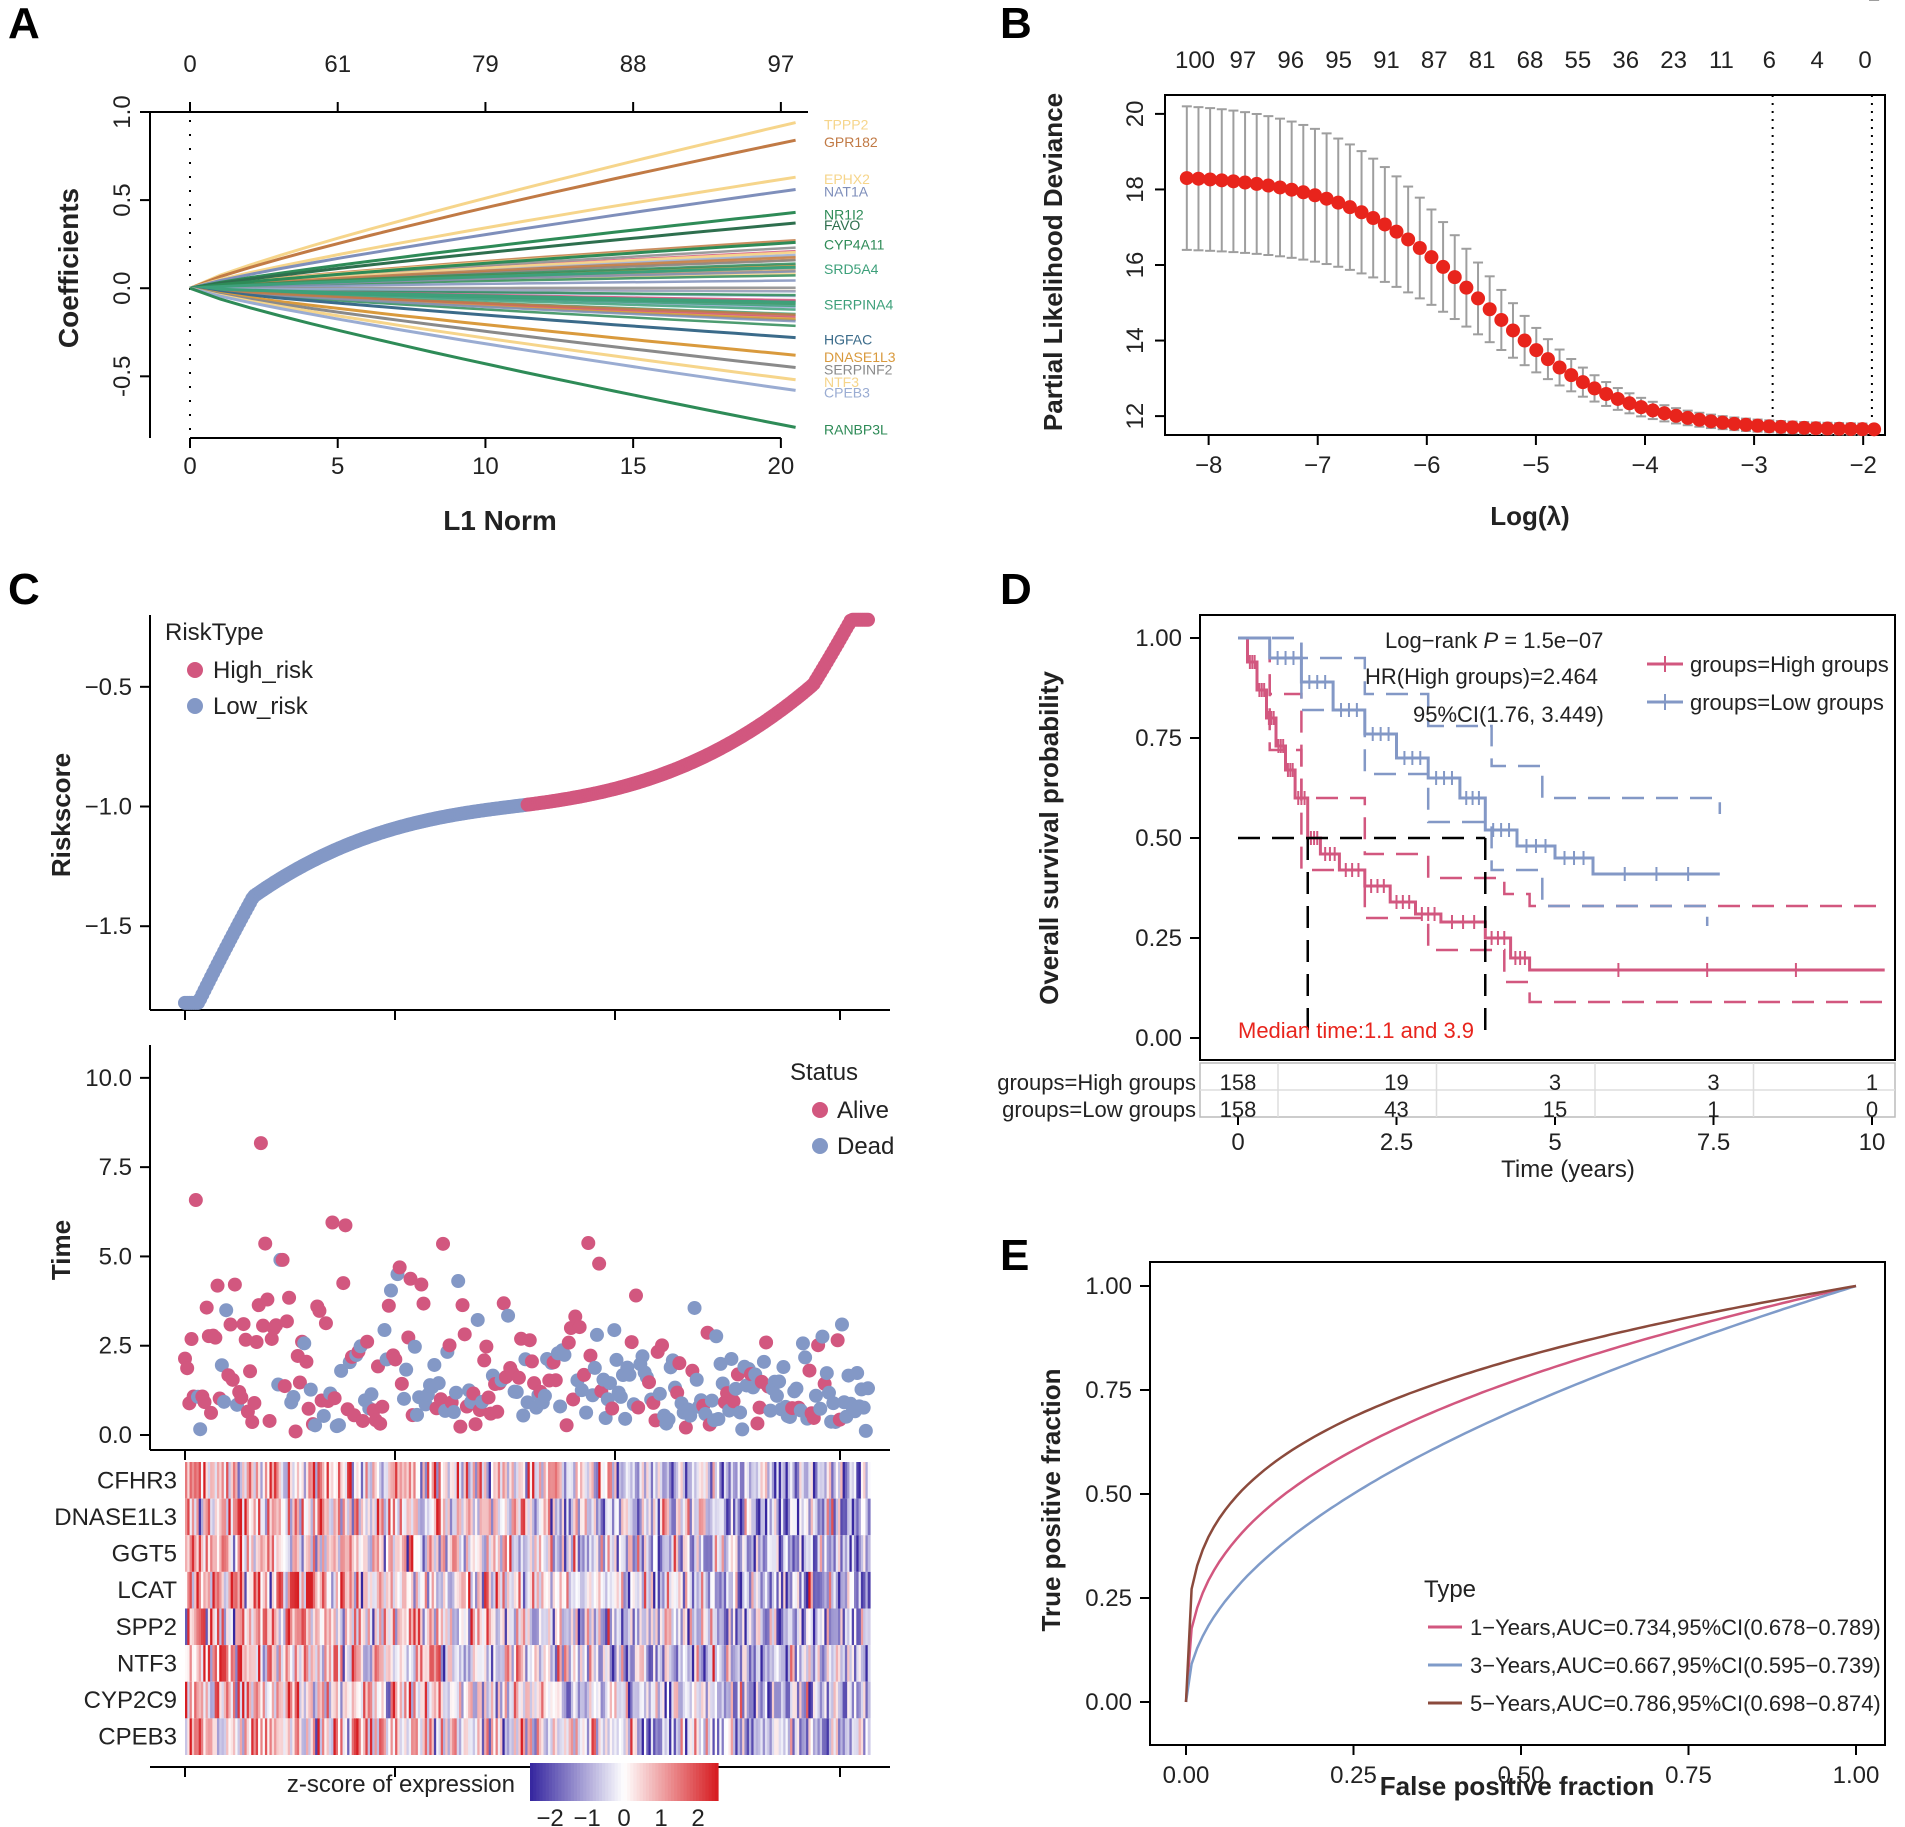  What do you see at coordinates (1872, 1082) in the screenshot?
I see `risk-table-cell: 1` at bounding box center [1872, 1082].